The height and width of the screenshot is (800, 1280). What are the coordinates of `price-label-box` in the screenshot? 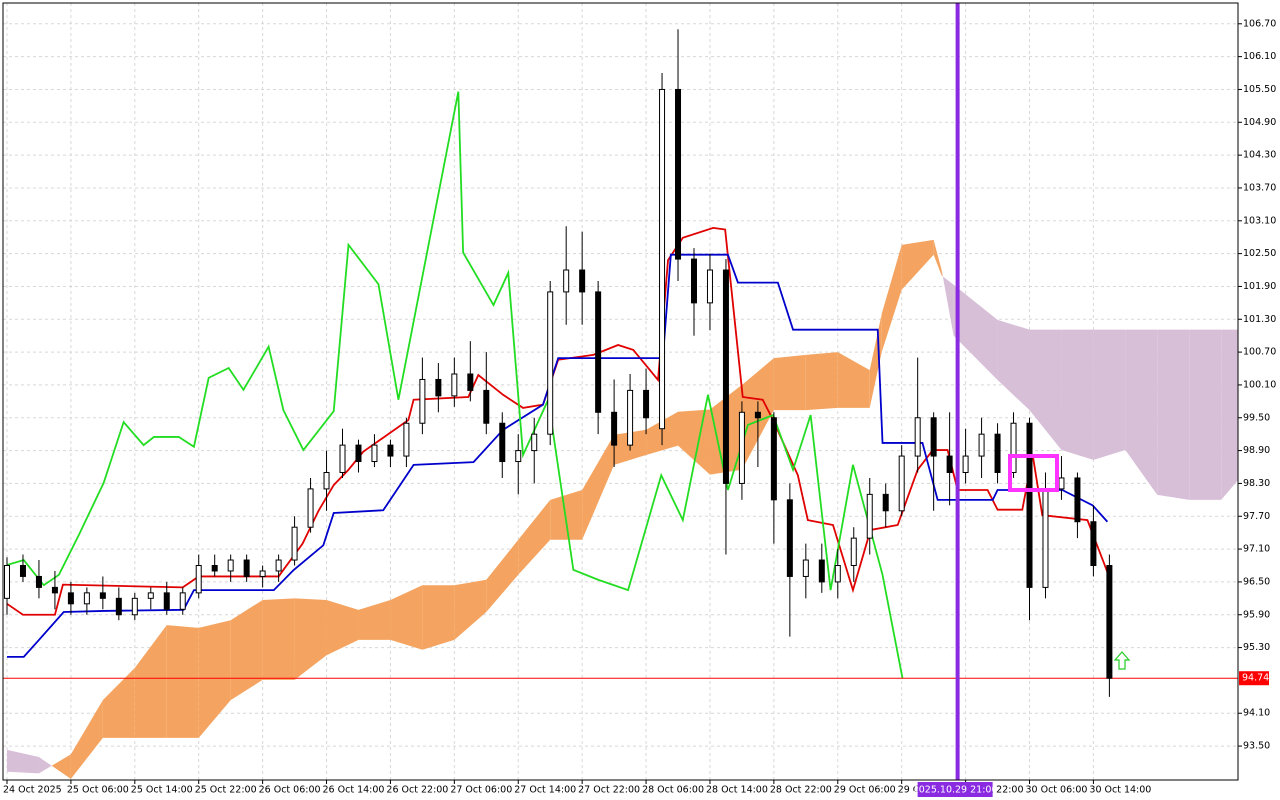 It's located at (1254, 678).